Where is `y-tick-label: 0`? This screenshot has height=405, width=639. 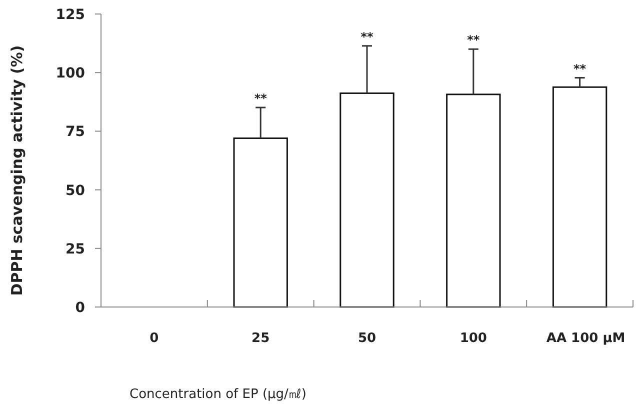 y-tick-label: 0 is located at coordinates (80, 308).